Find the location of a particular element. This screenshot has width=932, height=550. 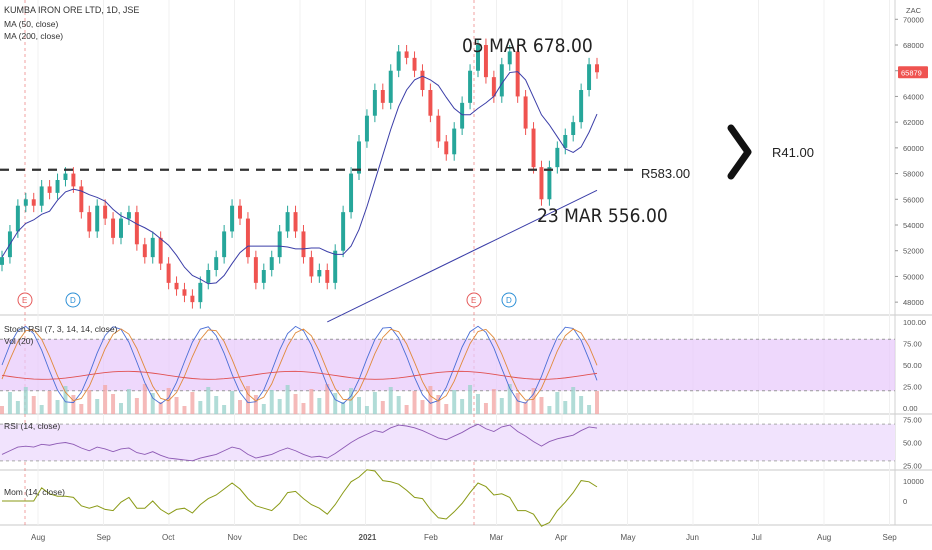

price-tick-label: 64000 is located at coordinates (913, 96).